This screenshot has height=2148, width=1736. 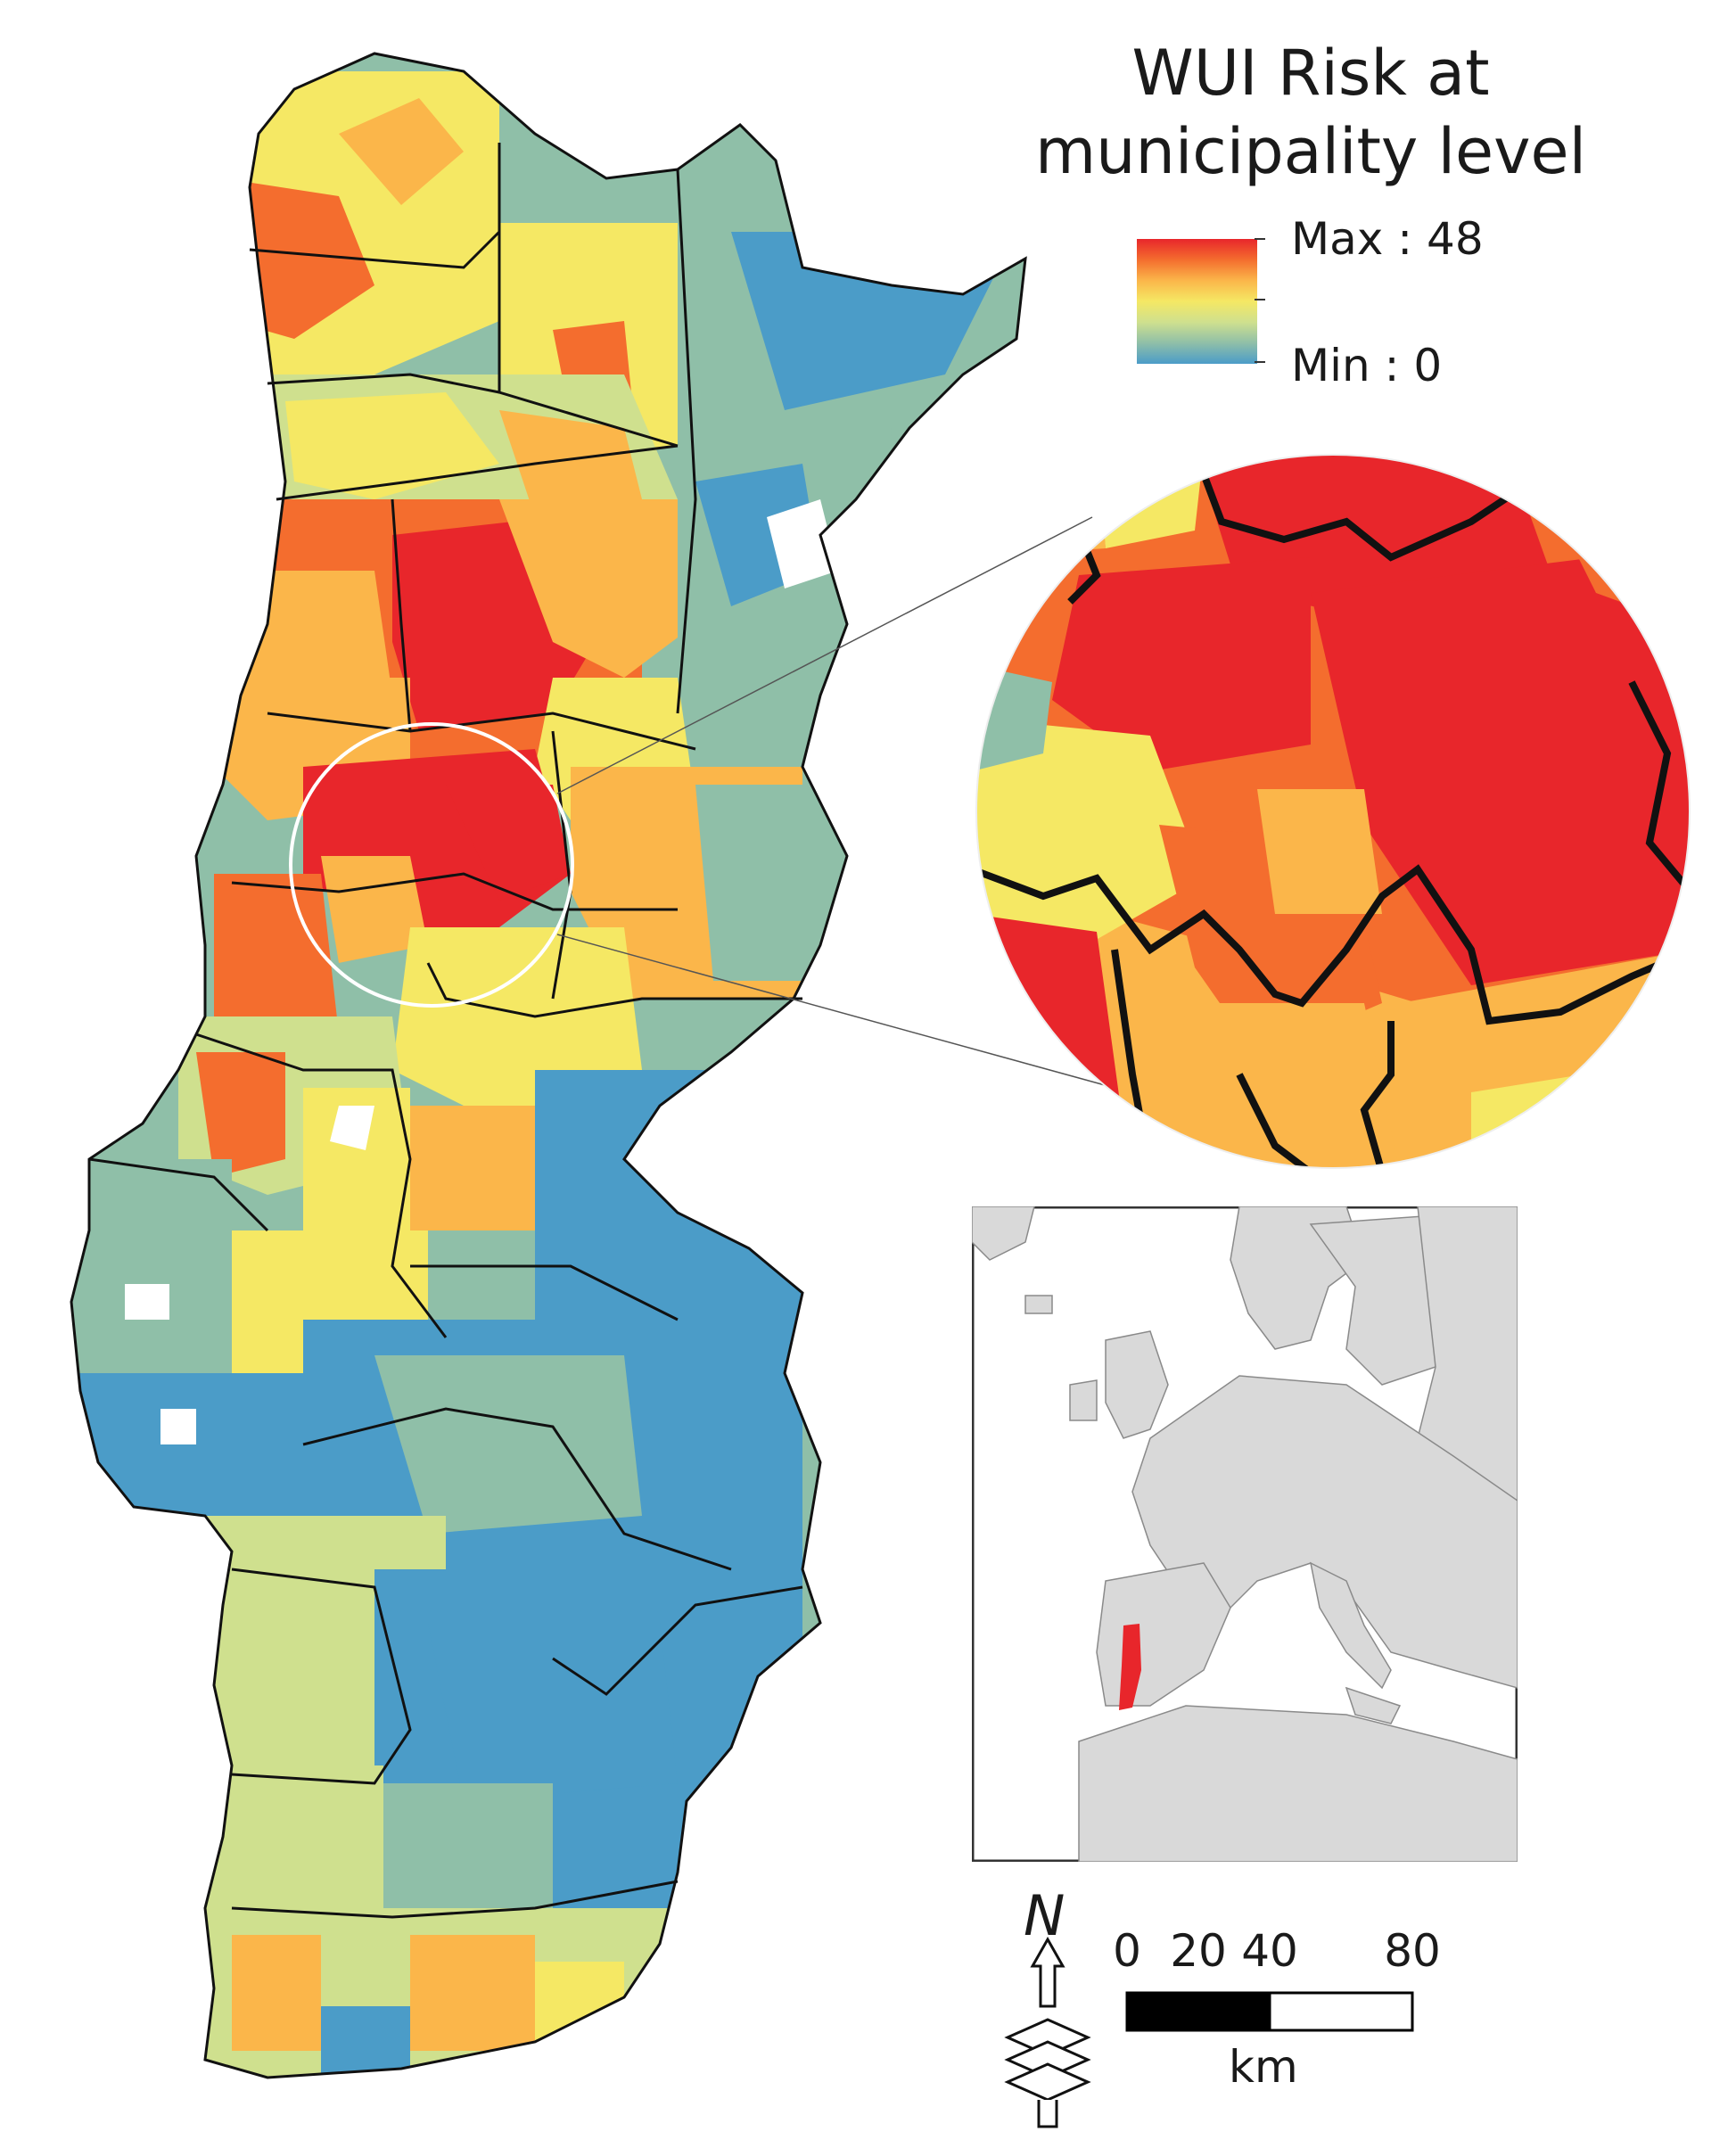 I want to click on legend-ticks, so click(x=1260, y=300).